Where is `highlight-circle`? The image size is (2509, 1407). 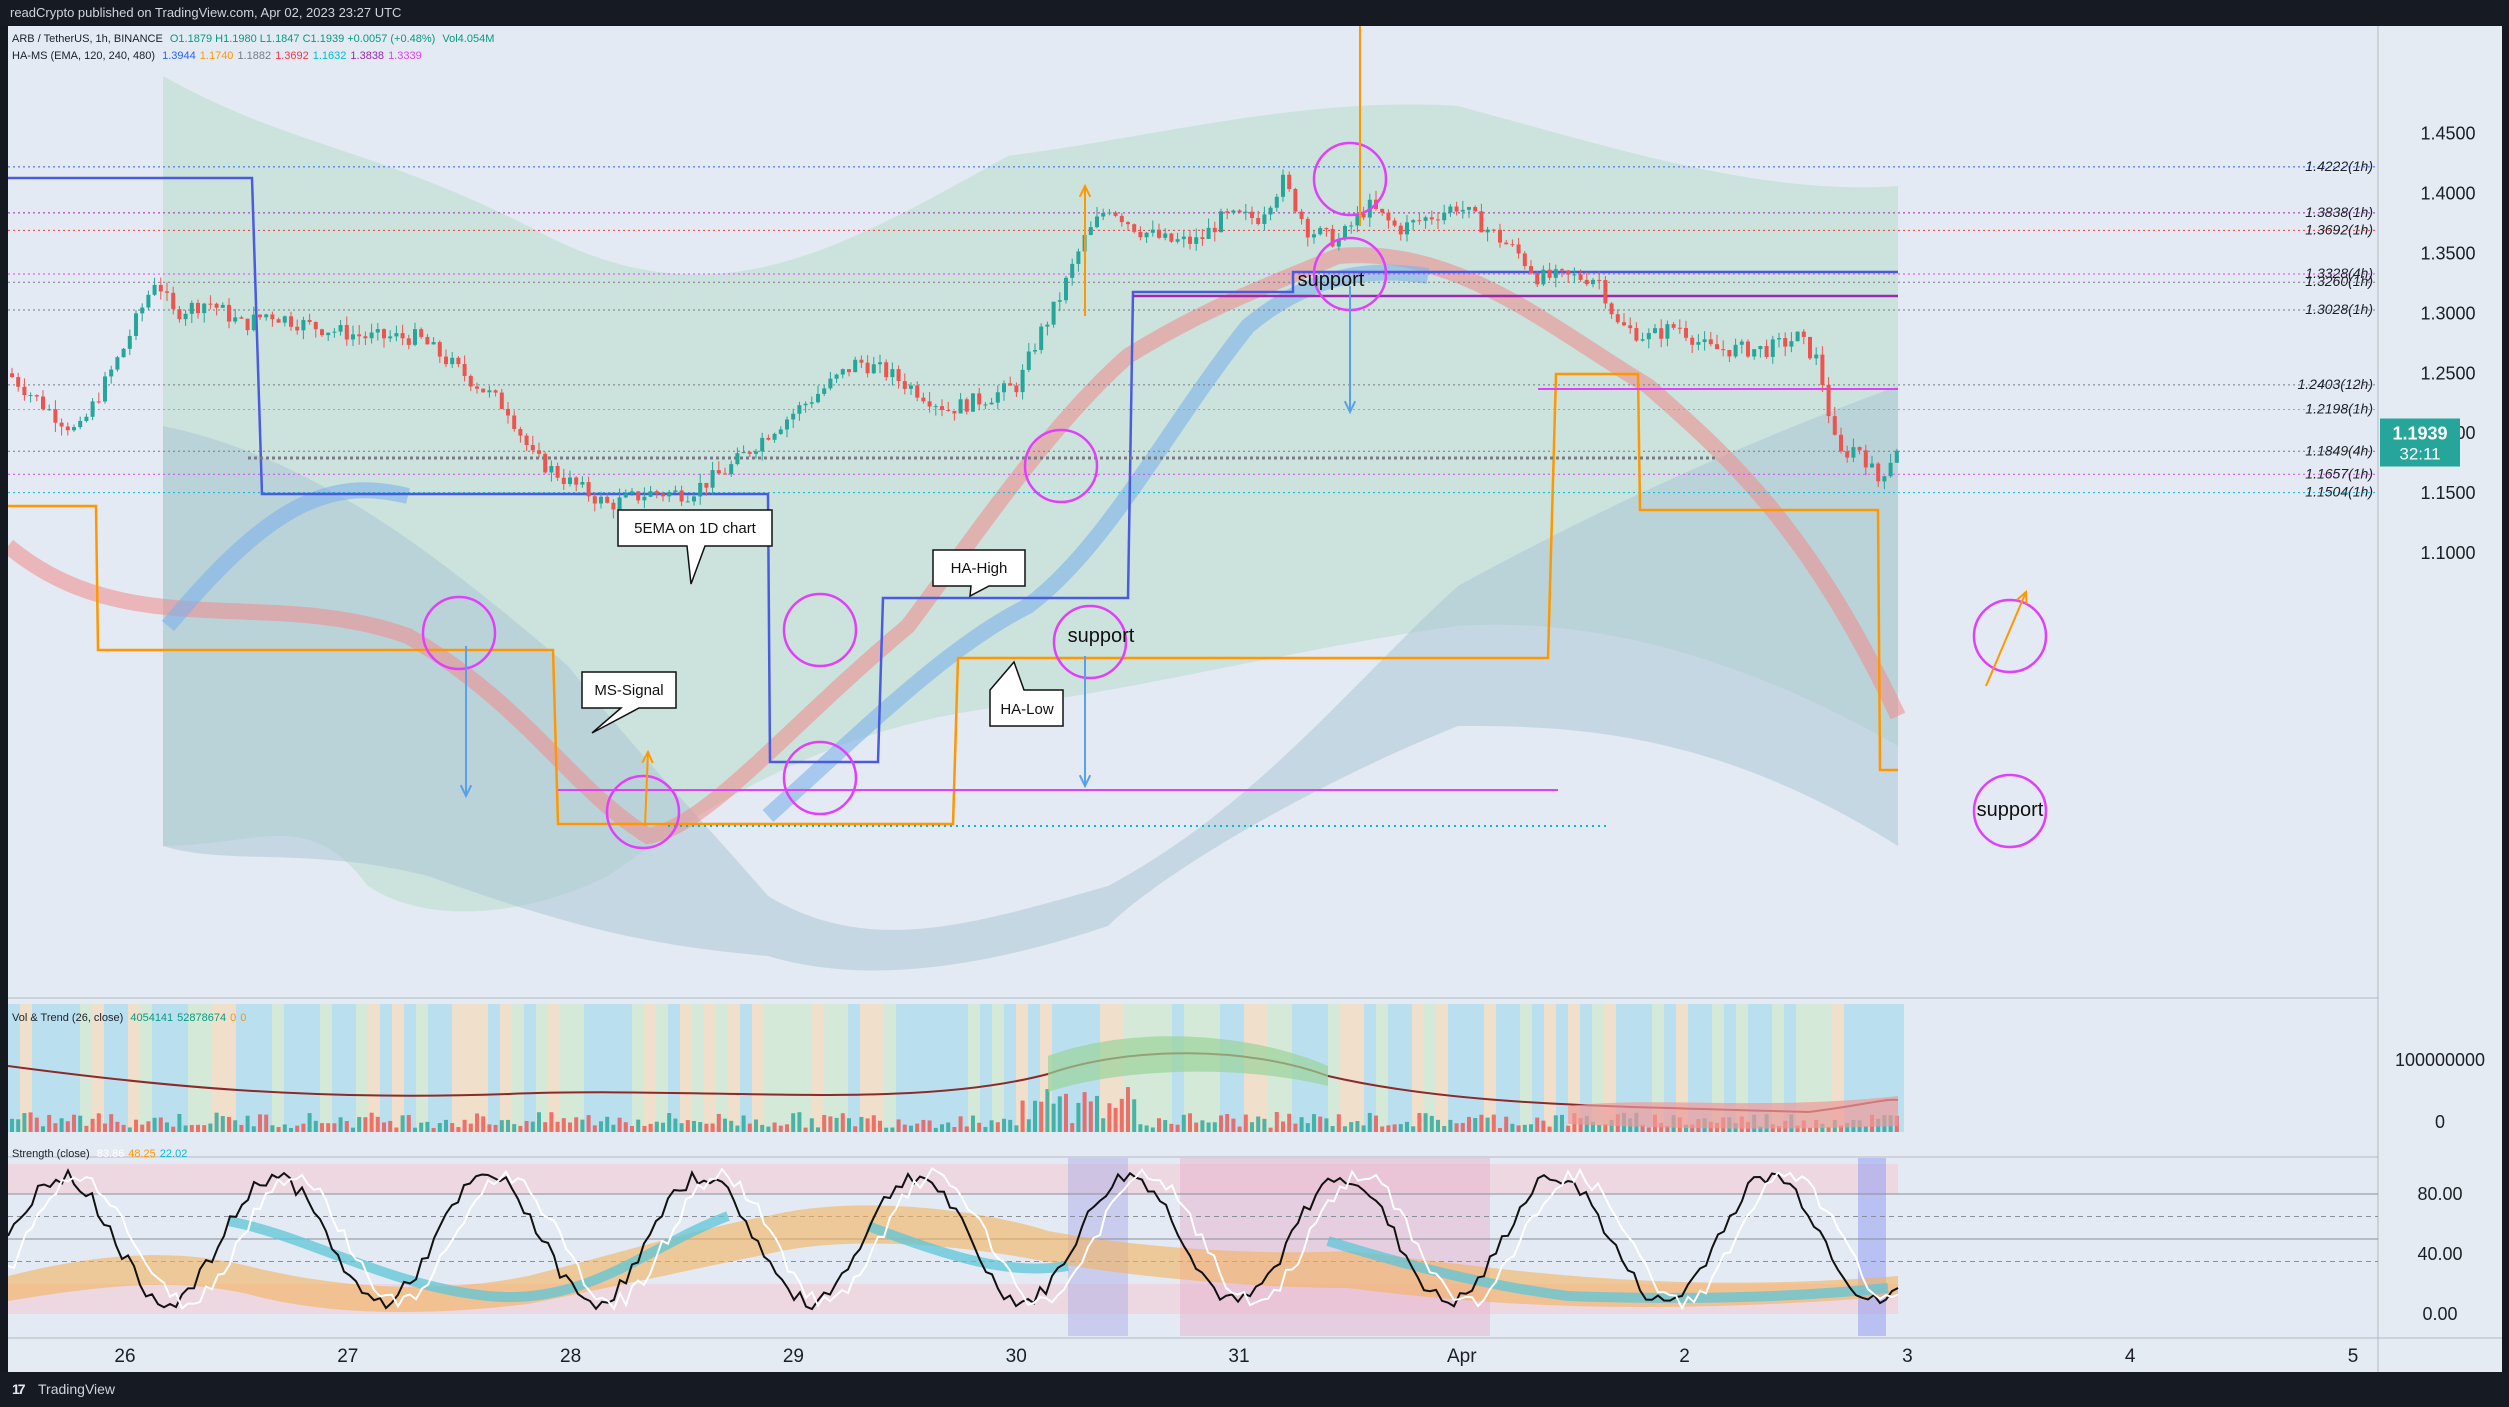 highlight-circle is located at coordinates (459, 633).